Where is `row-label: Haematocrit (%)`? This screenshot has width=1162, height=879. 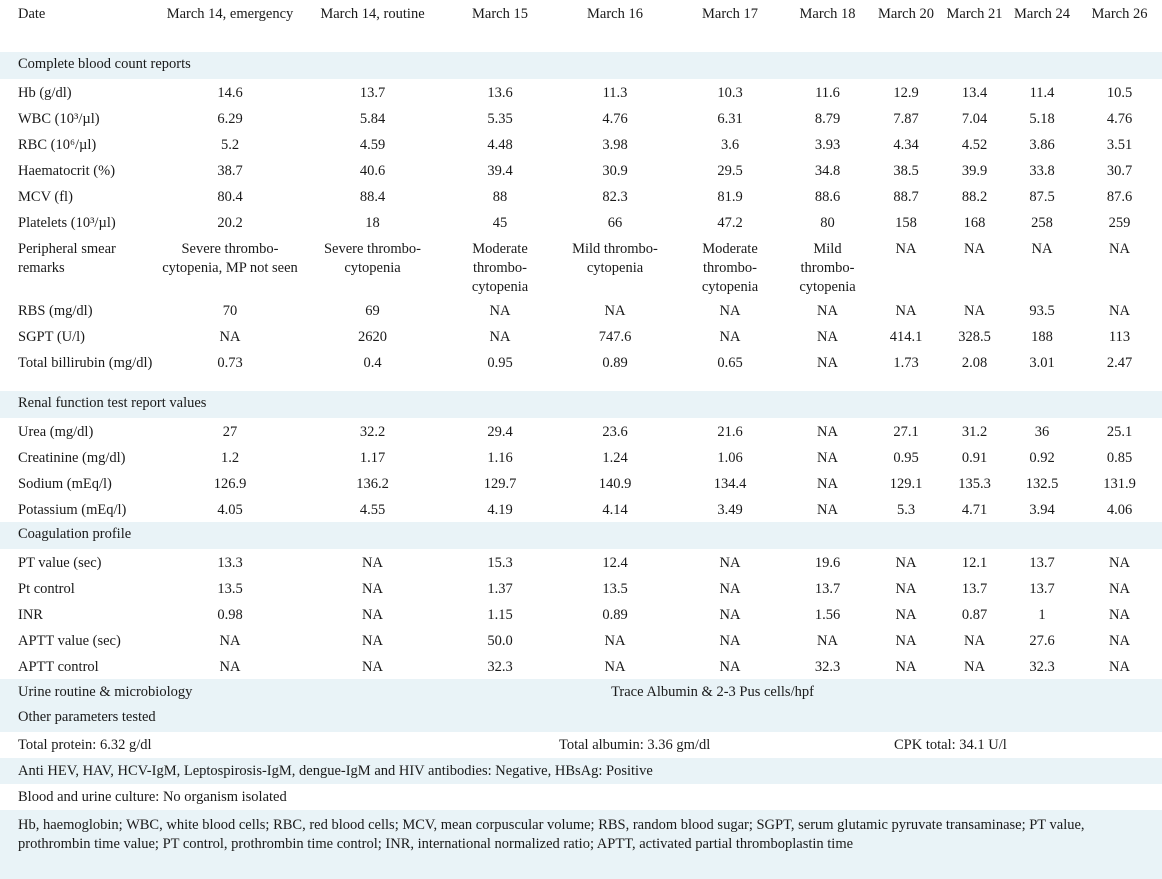
row-label: Haematocrit (%) is located at coordinates (80, 170).